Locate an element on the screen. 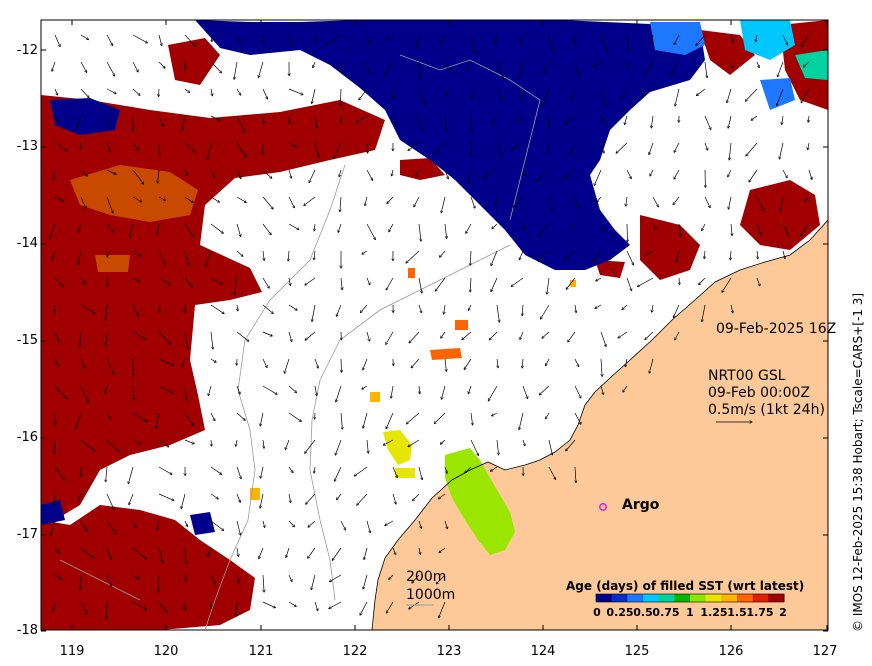 Image resolution: width=872 pixels, height=666 pixels. y-tick-label: -15 is located at coordinates (27, 340).